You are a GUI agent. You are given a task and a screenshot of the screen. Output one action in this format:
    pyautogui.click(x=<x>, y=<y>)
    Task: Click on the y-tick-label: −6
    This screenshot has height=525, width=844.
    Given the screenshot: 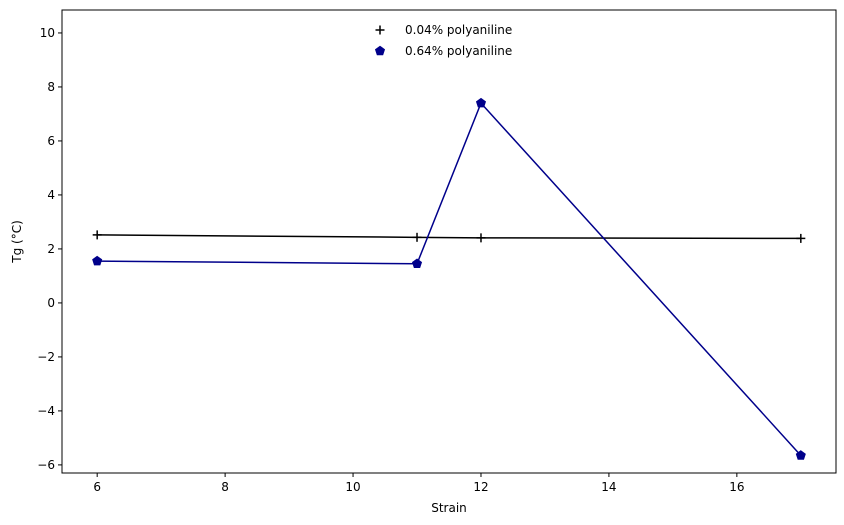 What is the action you would take?
    pyautogui.click(x=46, y=465)
    